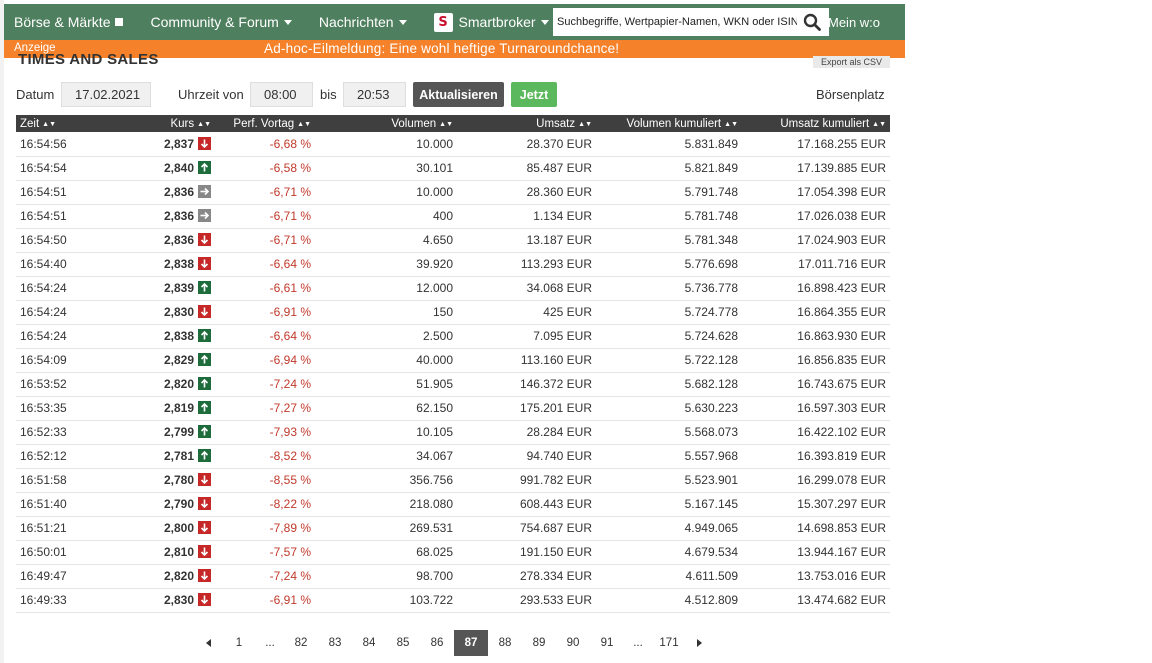 This screenshot has width=1152, height=663. What do you see at coordinates (711, 480) in the screenshot?
I see `cell-volumen-kumuliert: 5.523.901` at bounding box center [711, 480].